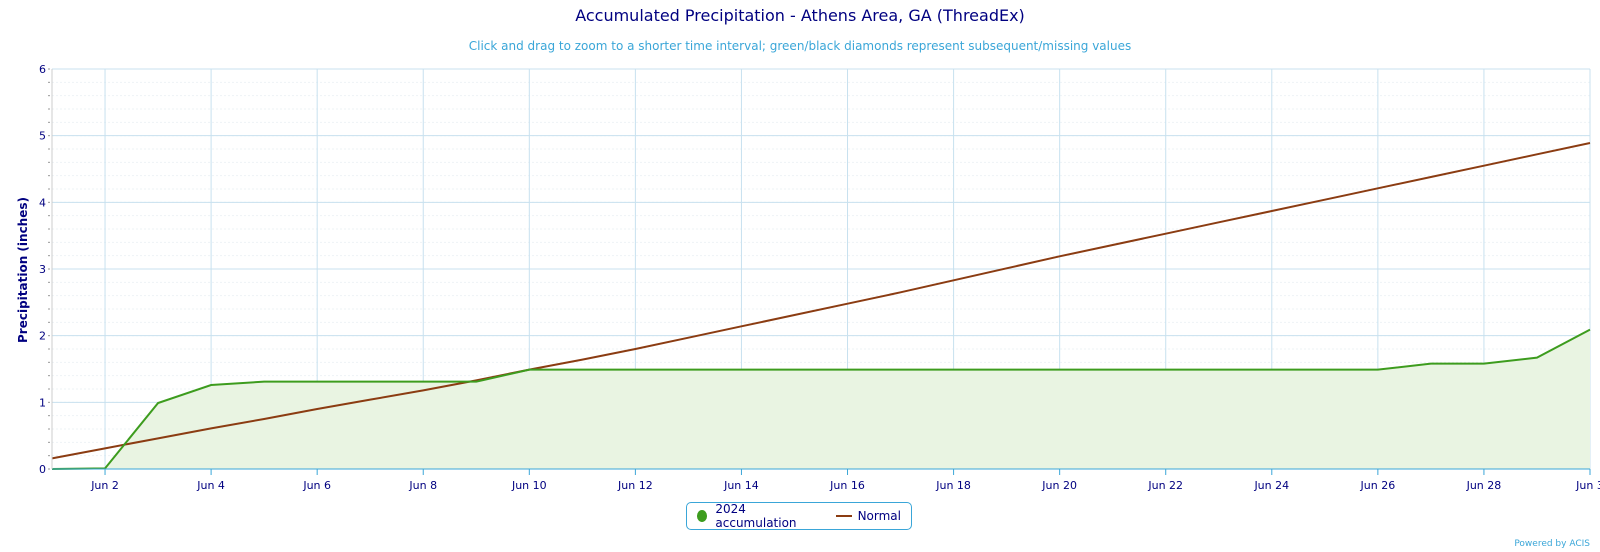 The width and height of the screenshot is (1600, 552). I want to click on x-tick-label: Jun 26, so click(1378, 485).